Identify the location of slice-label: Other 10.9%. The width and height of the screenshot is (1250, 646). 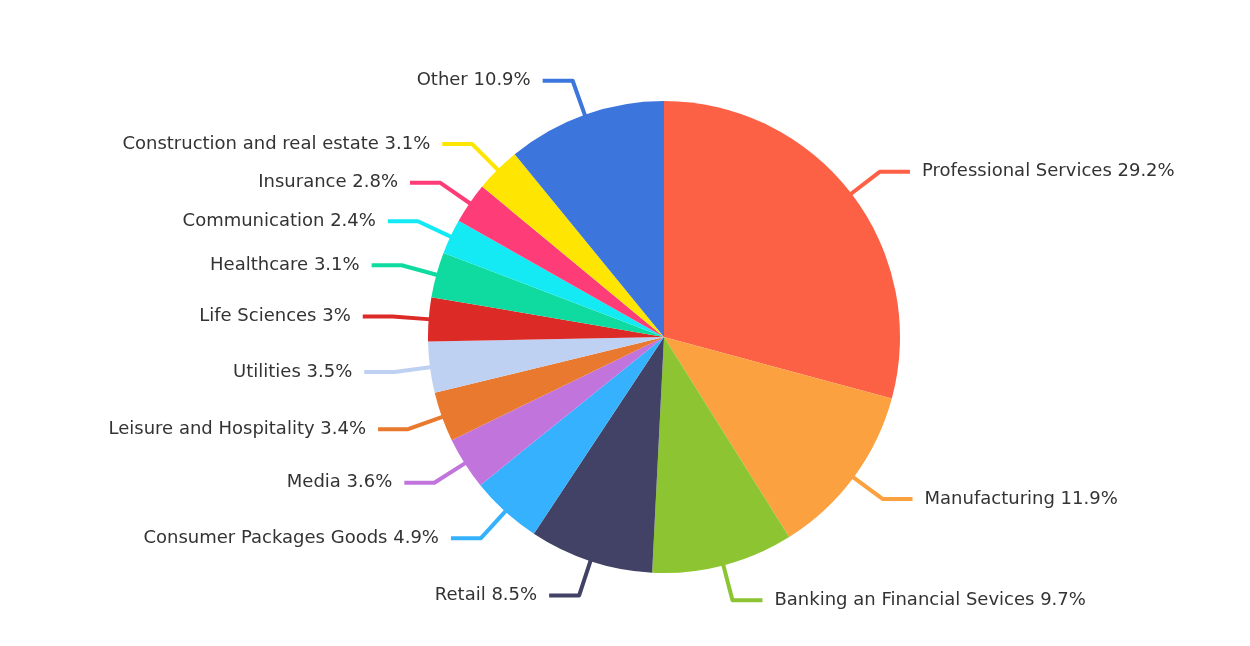
(473, 79).